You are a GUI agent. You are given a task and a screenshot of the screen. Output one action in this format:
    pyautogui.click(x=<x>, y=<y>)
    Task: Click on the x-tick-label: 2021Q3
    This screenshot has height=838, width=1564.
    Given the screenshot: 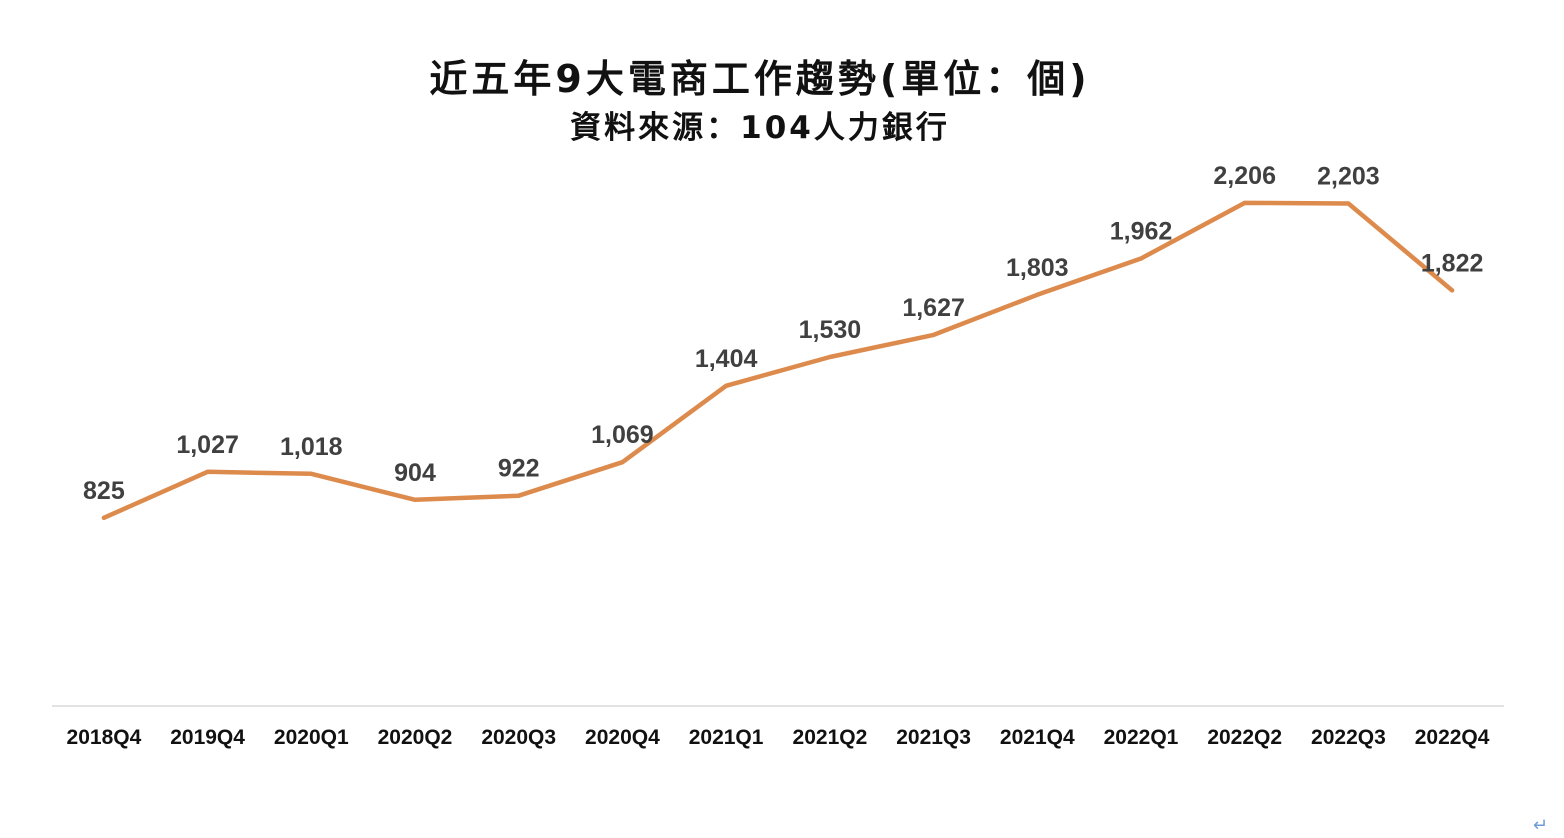 What is the action you would take?
    pyautogui.click(x=933, y=737)
    